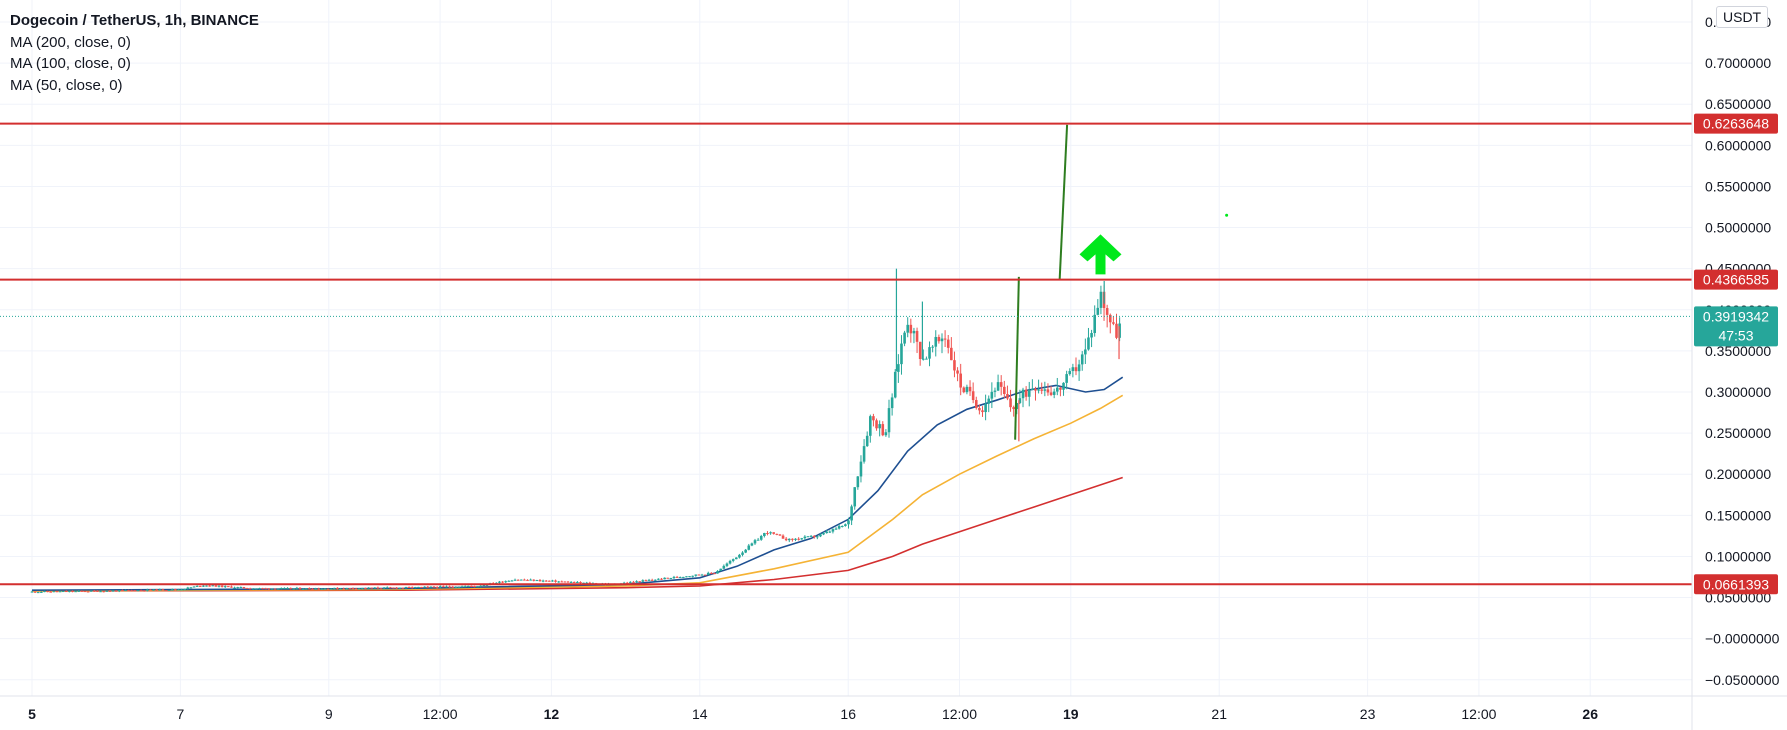 The image size is (1787, 730). What do you see at coordinates (1742, 17) in the screenshot?
I see `currency-badge: USDT` at bounding box center [1742, 17].